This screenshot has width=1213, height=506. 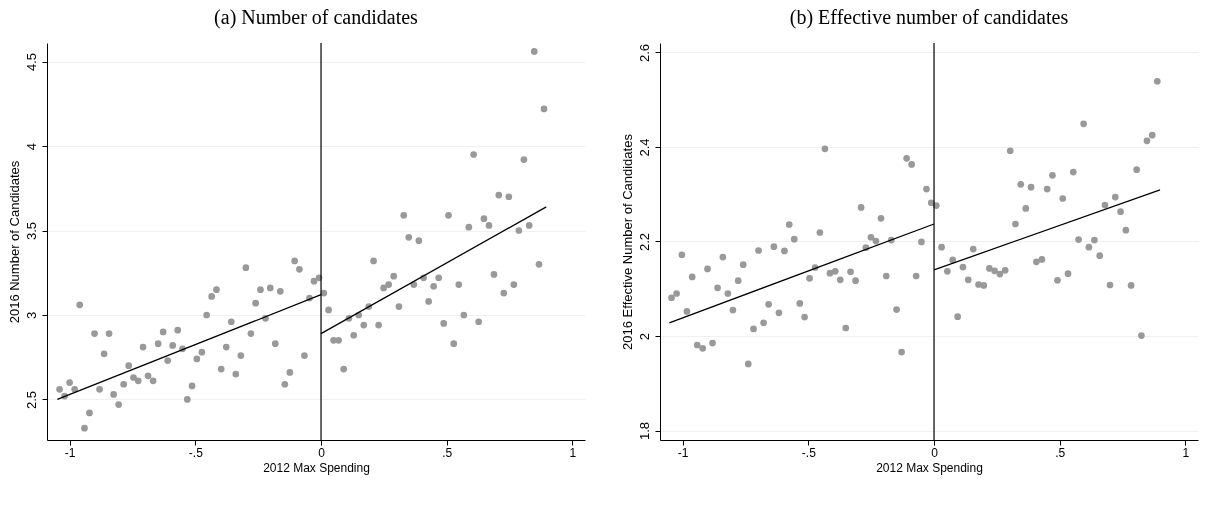 What do you see at coordinates (644, 242) in the screenshot?
I see `y-tick-label: 2.2` at bounding box center [644, 242].